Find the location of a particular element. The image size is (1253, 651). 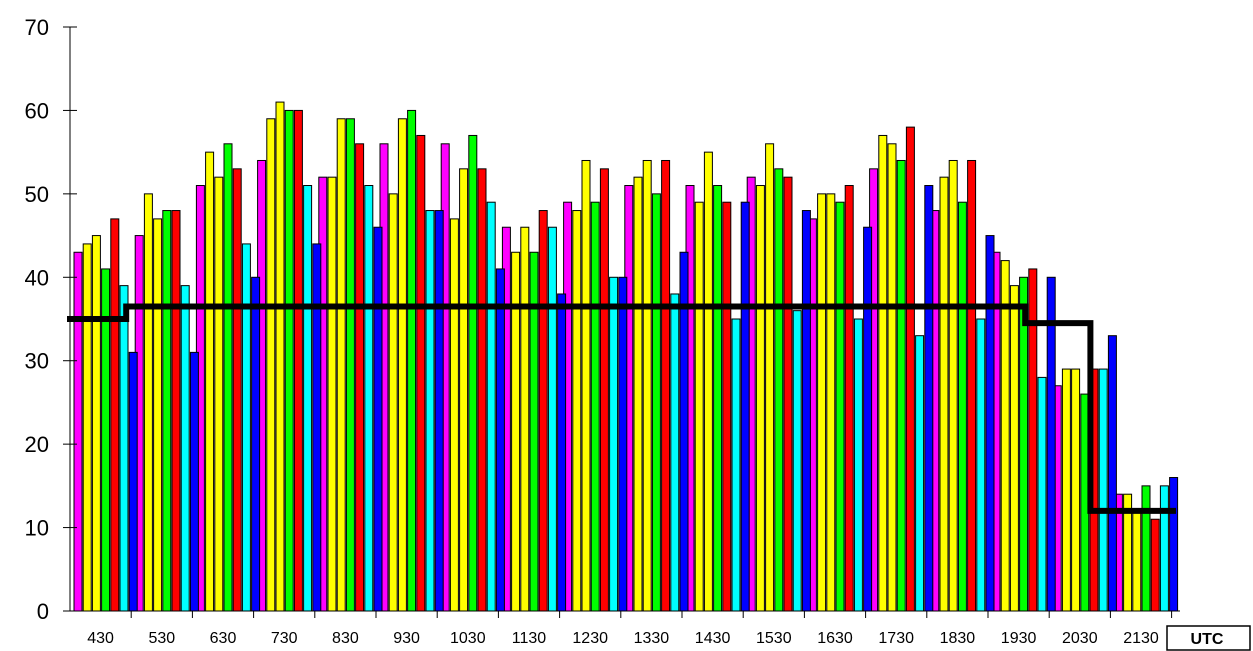

x-tick-label: 730 is located at coordinates (284, 638).